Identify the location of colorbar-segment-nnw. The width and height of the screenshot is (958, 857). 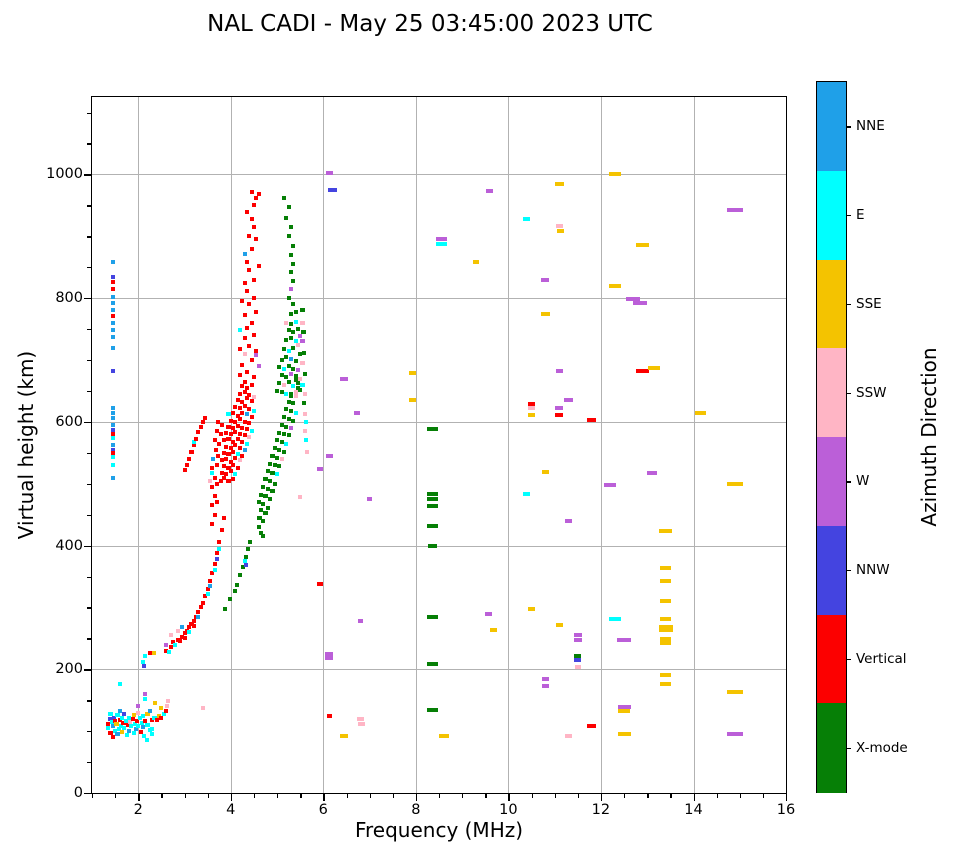
(831, 570).